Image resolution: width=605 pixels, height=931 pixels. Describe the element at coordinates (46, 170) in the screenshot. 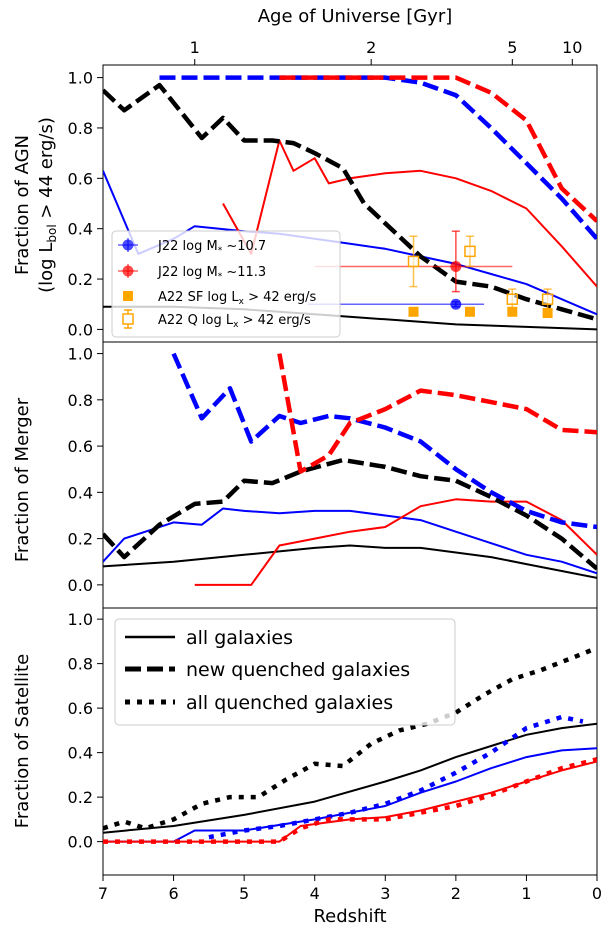

I see `ylabel-agn-line2-rest: > 44 erg/s)` at that location.